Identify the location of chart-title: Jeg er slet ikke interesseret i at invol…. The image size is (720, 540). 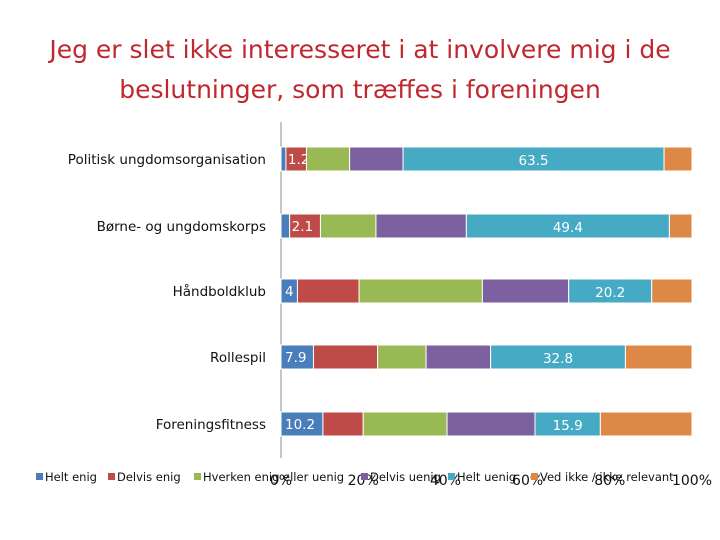
(360, 70).